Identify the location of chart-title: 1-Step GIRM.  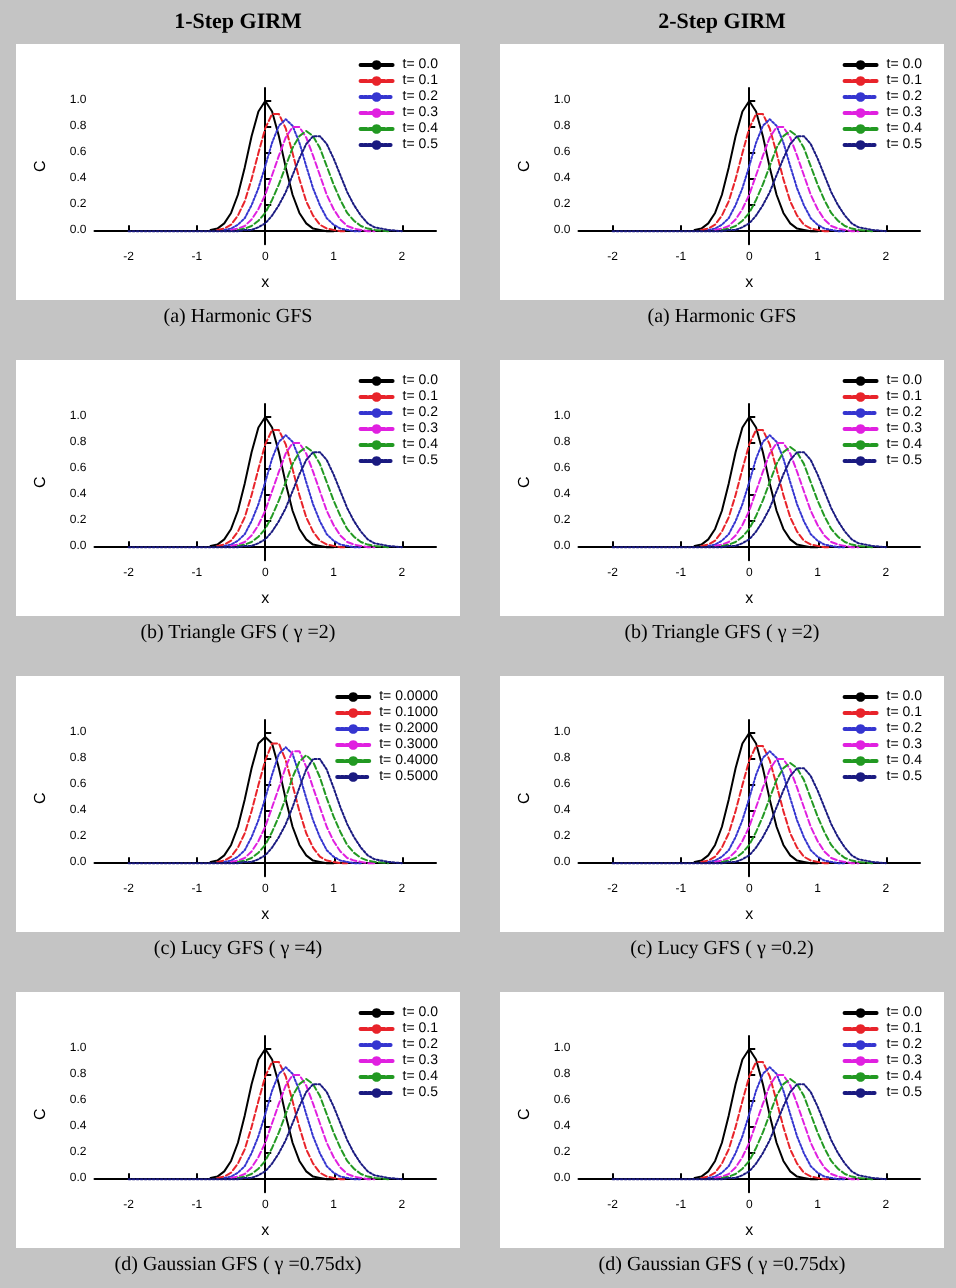
(238, 22).